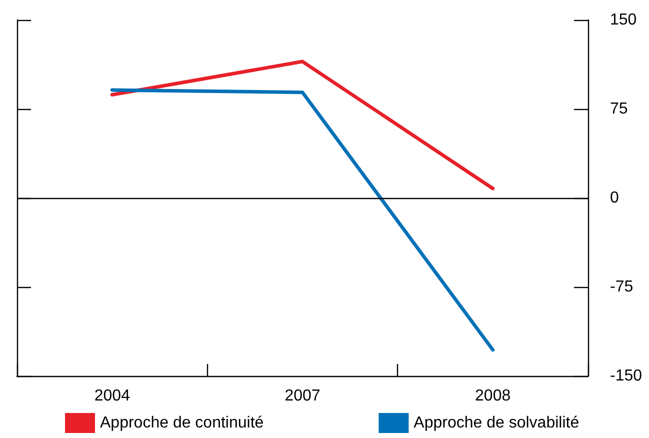  I want to click on x-tick-label: 2008, so click(493, 396).